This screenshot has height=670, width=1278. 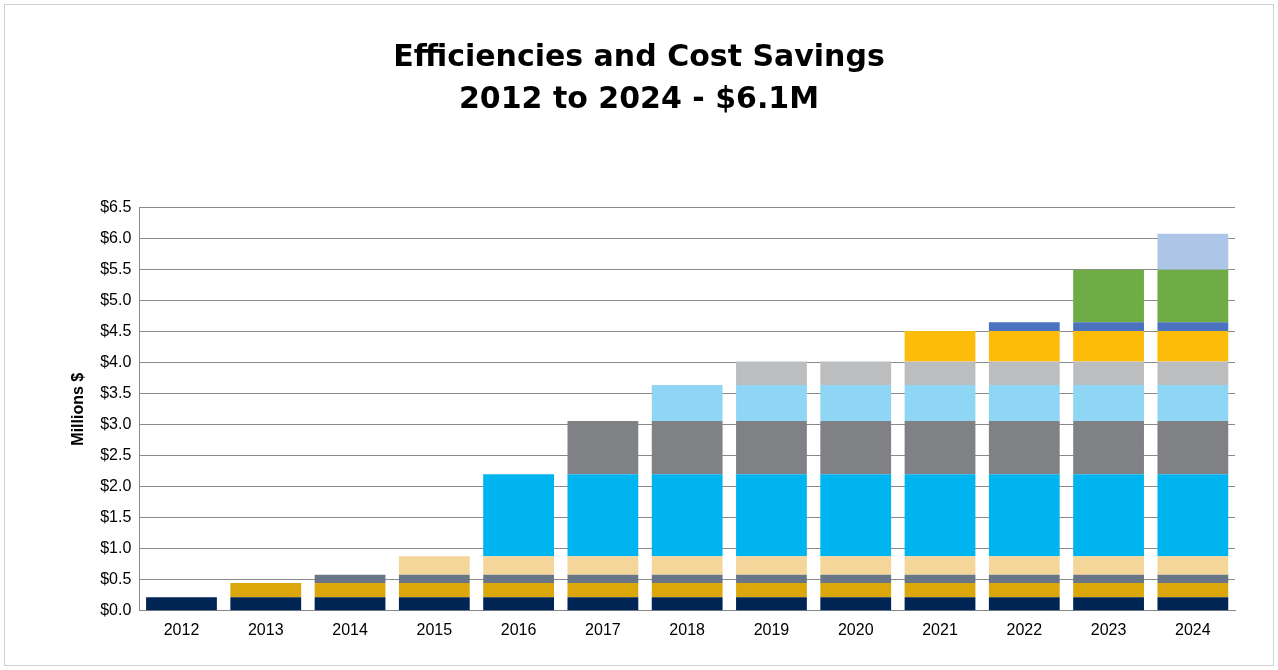 I want to click on x-tick-label: 2015, so click(x=434, y=629).